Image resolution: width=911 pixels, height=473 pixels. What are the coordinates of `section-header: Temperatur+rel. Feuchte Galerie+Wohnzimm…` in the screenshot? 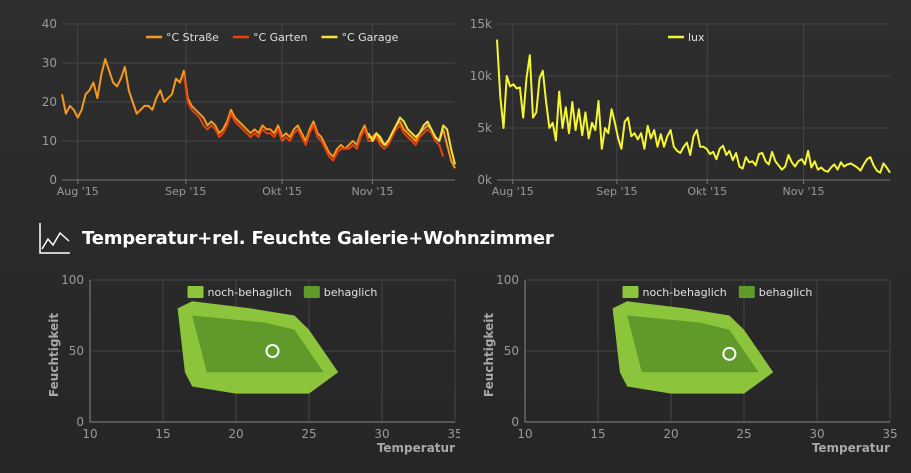 It's located at (296, 238).